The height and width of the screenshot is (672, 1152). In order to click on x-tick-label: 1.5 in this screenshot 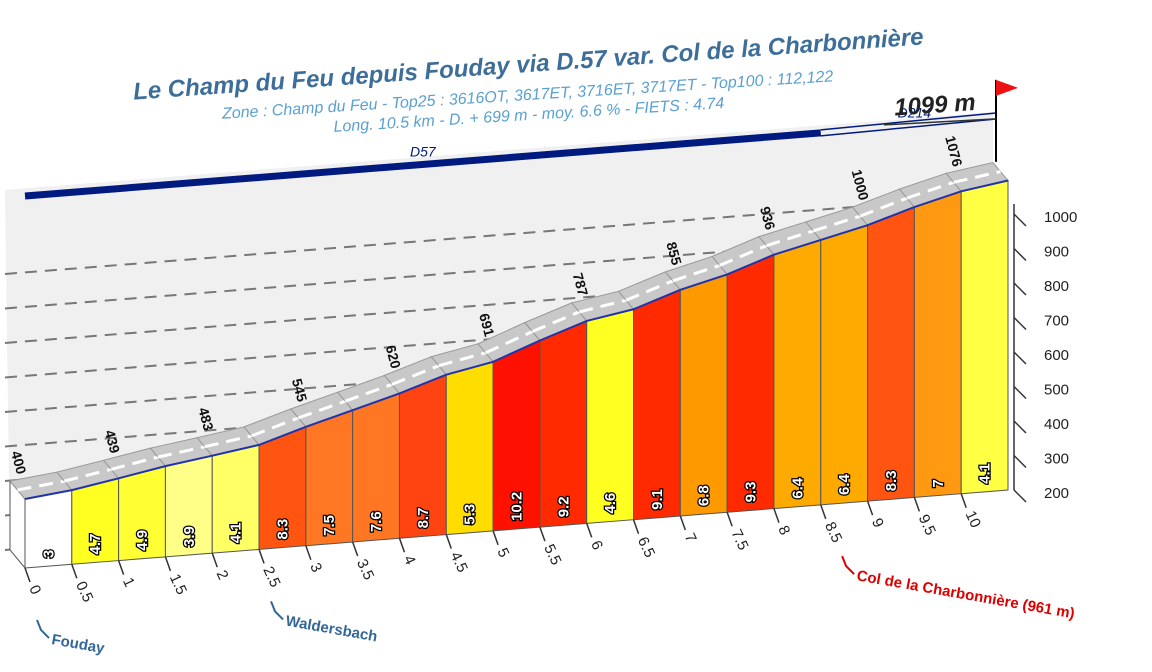, I will do `click(178, 584)`.